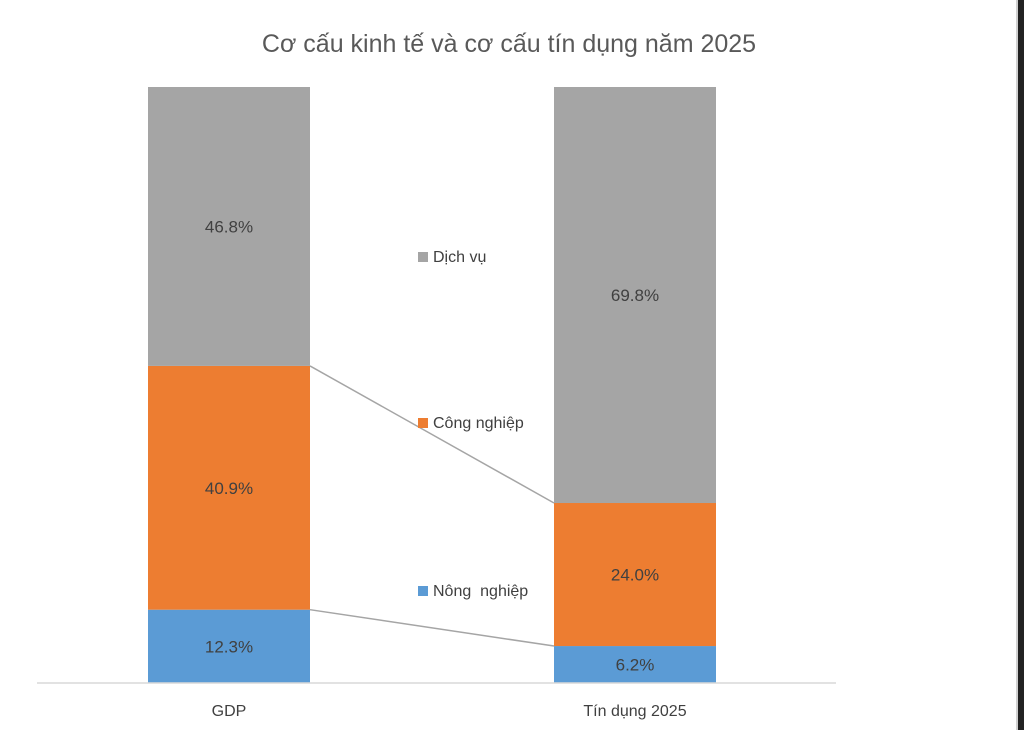 The image size is (1024, 730). I want to click on data-label-gdp-dich-vu: 46.8%, so click(229, 226).